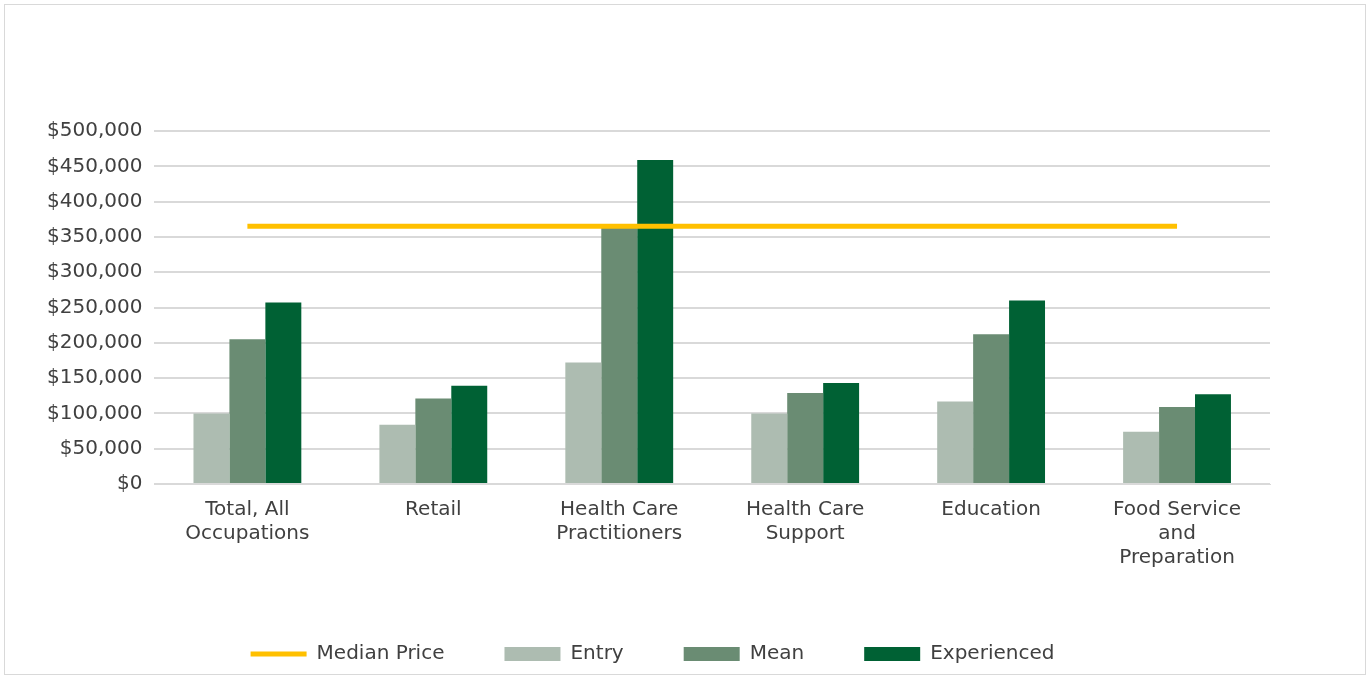 The height and width of the screenshot is (679, 1372). I want to click on x-tick-label: Health Care Support, so click(805, 520).